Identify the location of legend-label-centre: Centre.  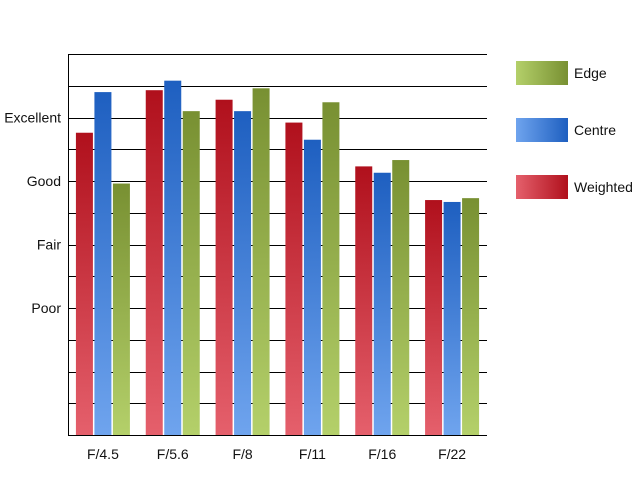
(595, 130).